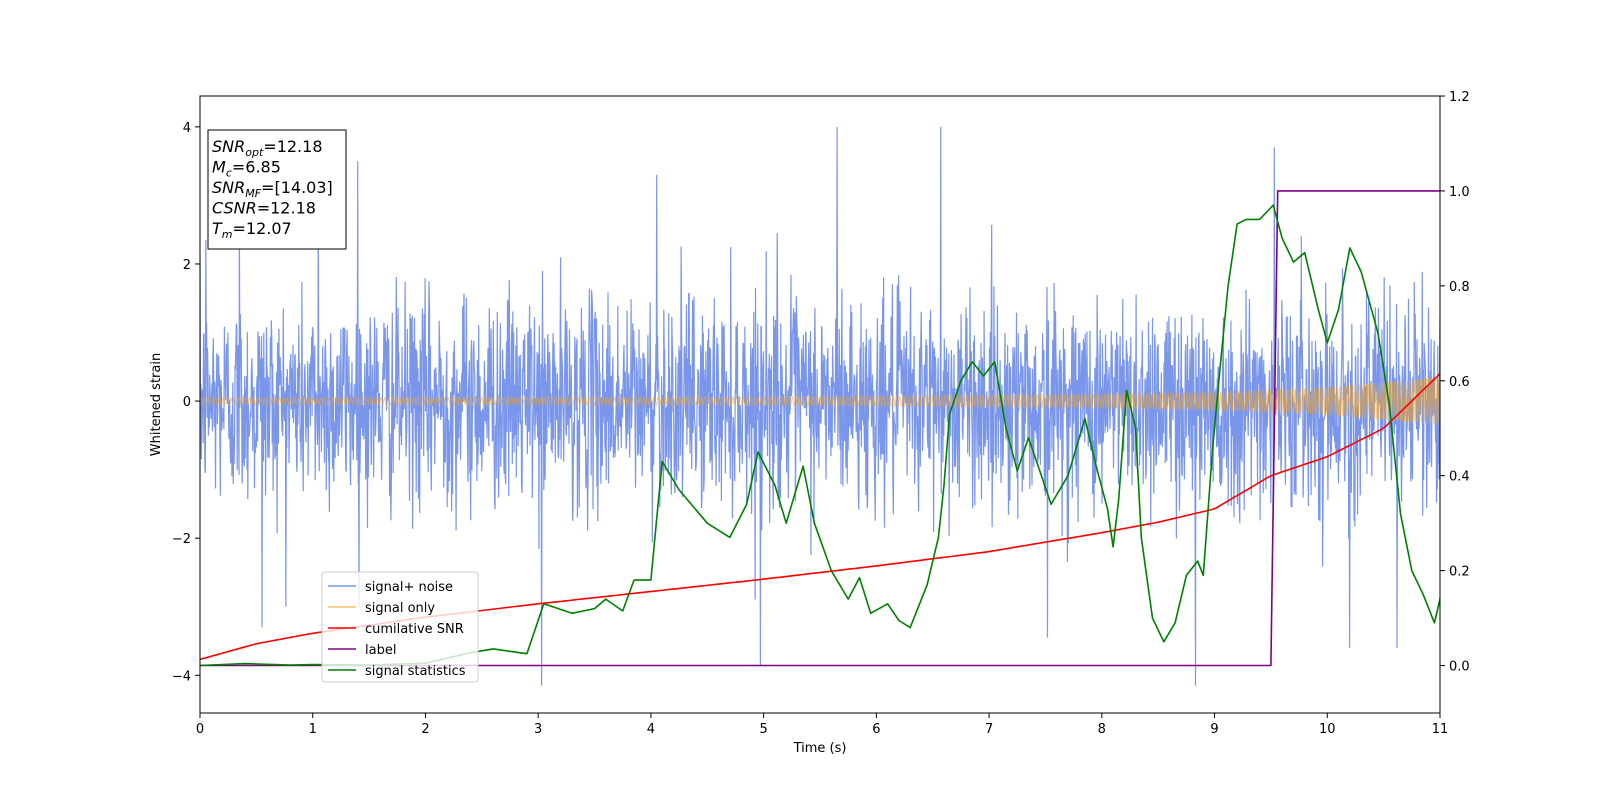 Image resolution: width=1600 pixels, height=800 pixels. Describe the element at coordinates (181, 676) in the screenshot. I see `y-left-tick-label: −4` at that location.